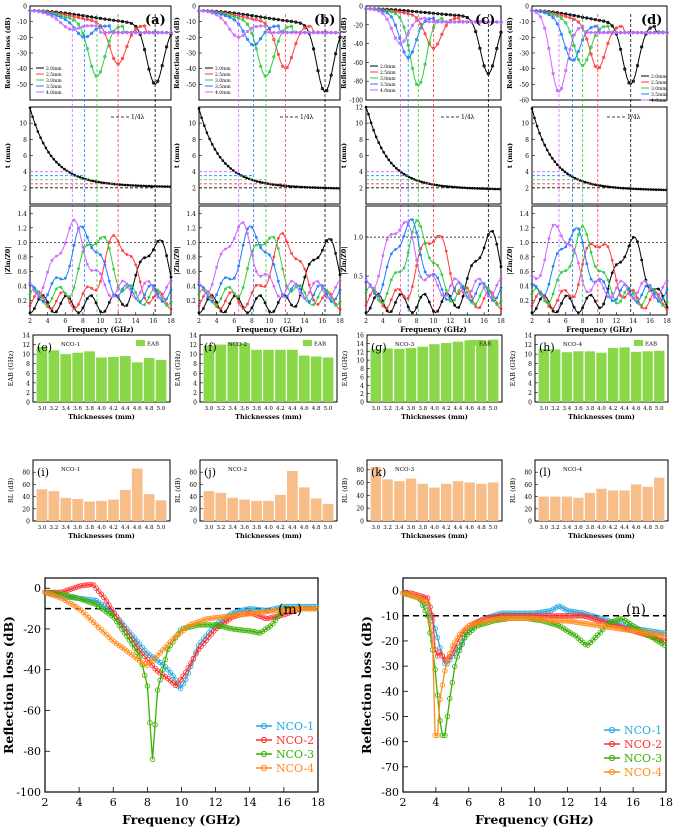  I want to click on y-tick-label: -10, so click(390, 616).